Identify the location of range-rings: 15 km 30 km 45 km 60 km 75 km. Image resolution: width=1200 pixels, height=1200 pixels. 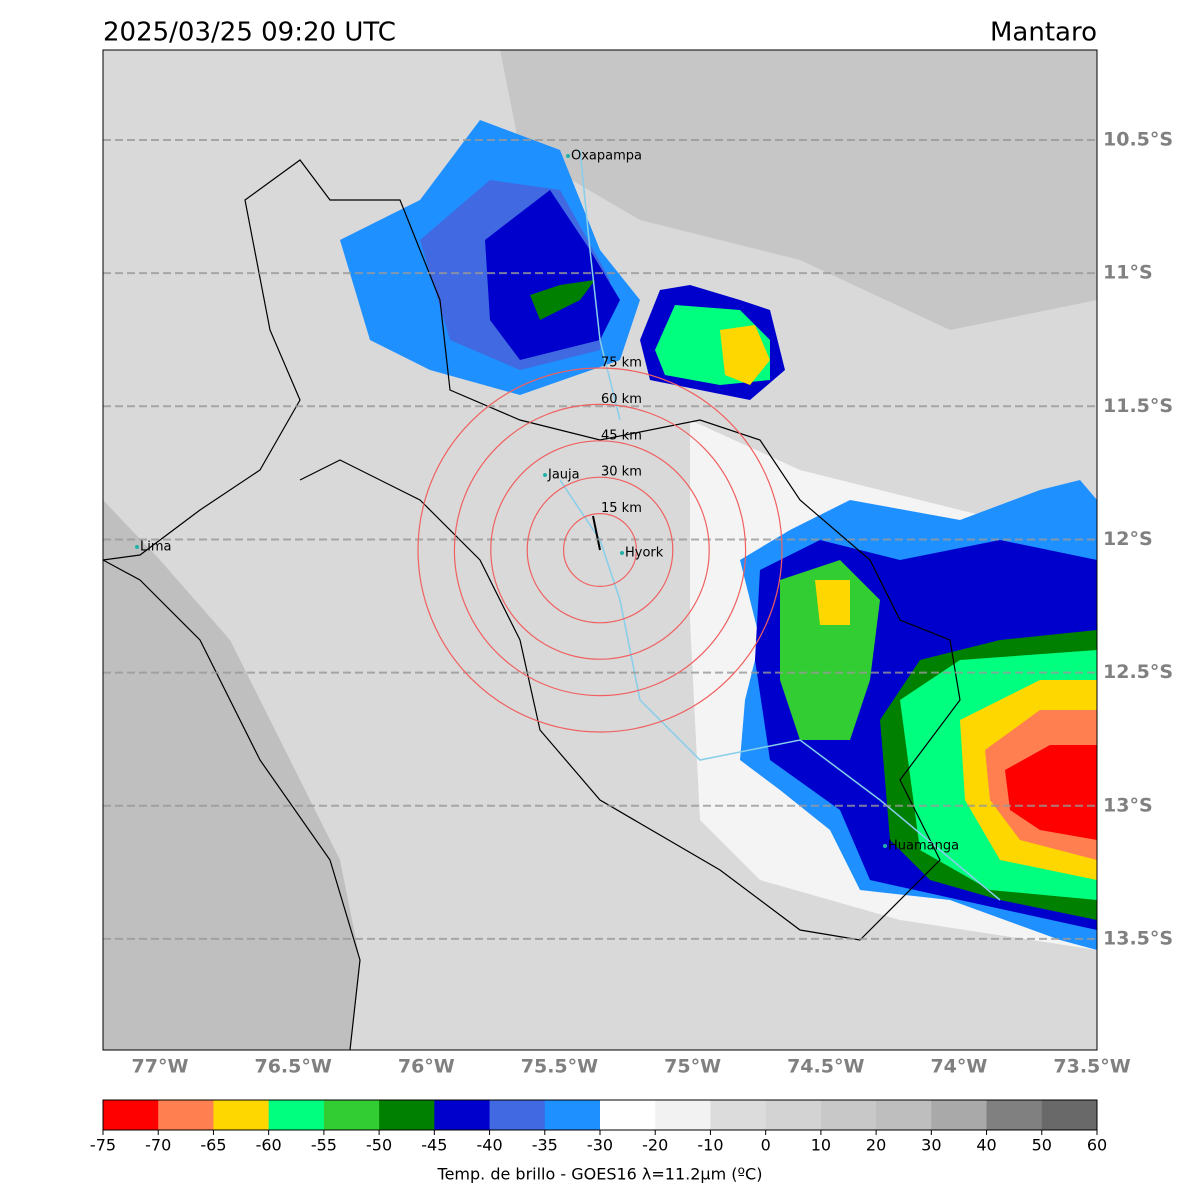
(600, 544).